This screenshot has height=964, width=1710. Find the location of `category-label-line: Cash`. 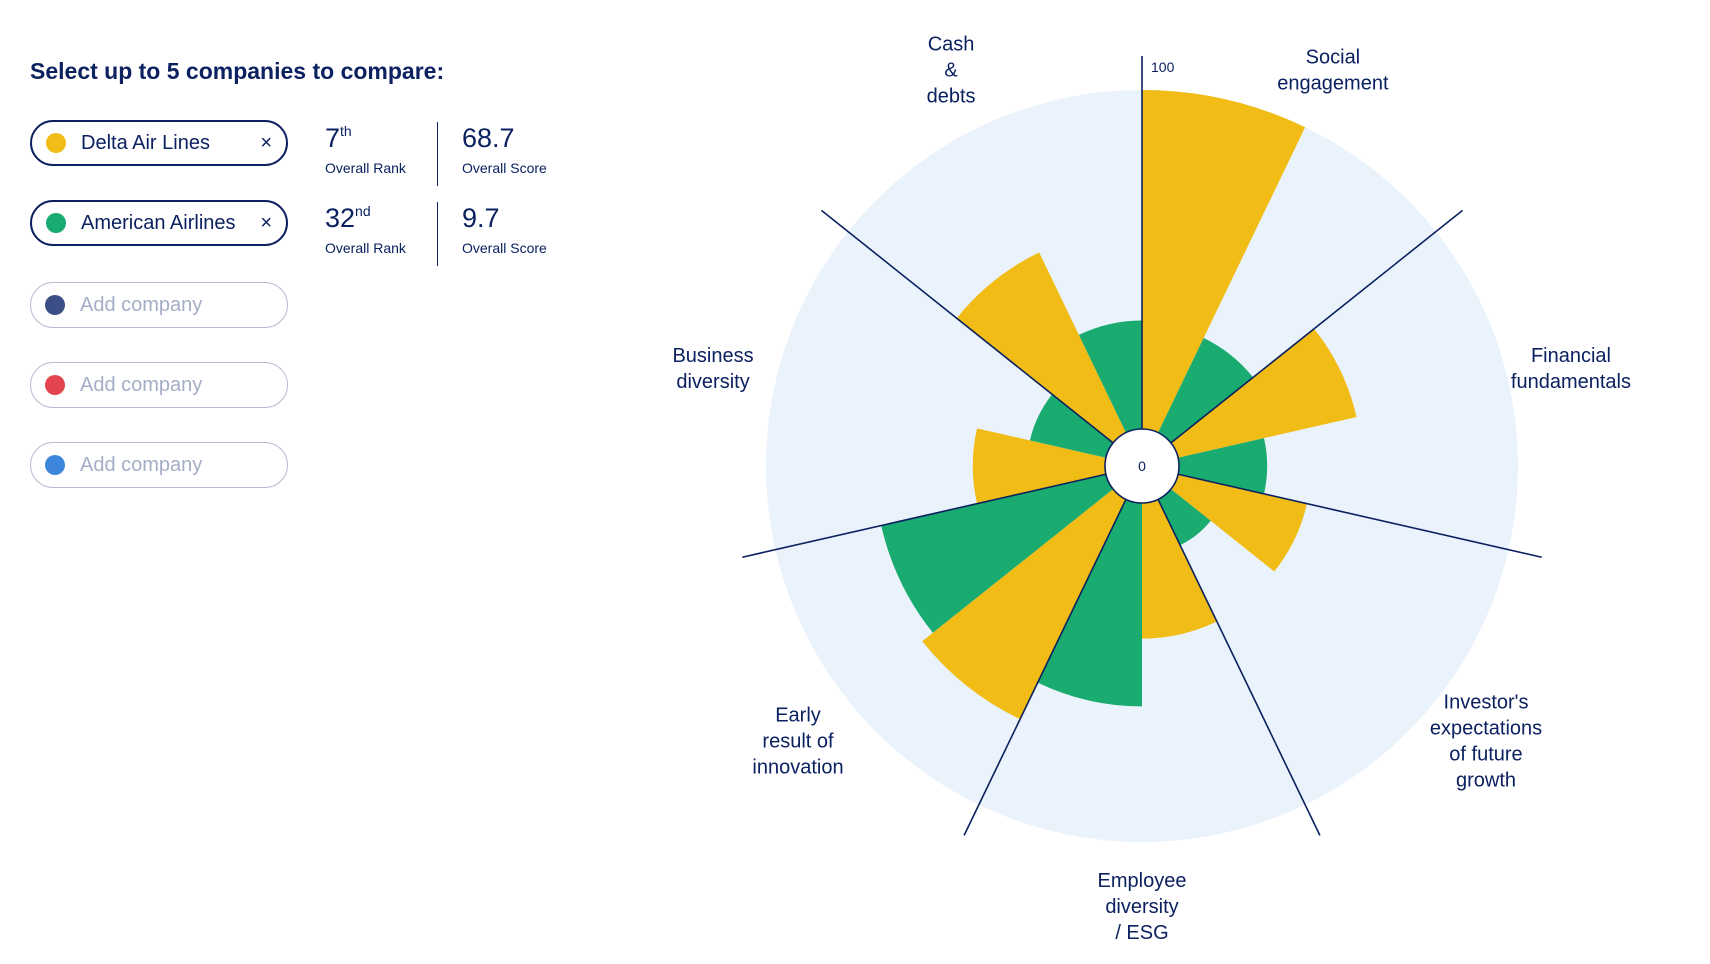

category-label-line: Cash is located at coordinates (951, 45).